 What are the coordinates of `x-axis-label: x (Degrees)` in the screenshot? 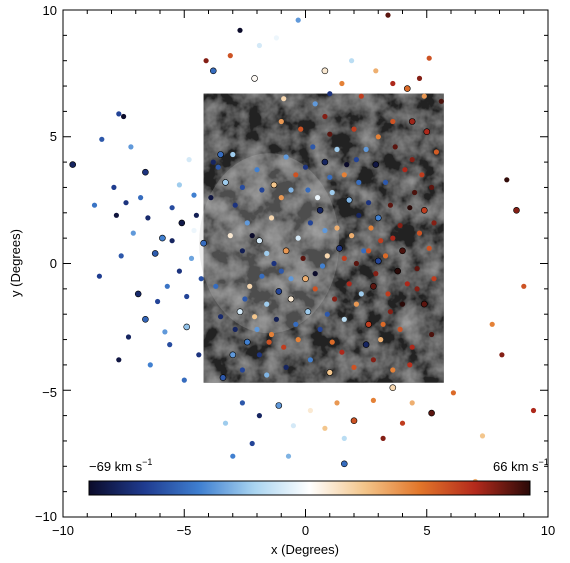 It's located at (305, 549).